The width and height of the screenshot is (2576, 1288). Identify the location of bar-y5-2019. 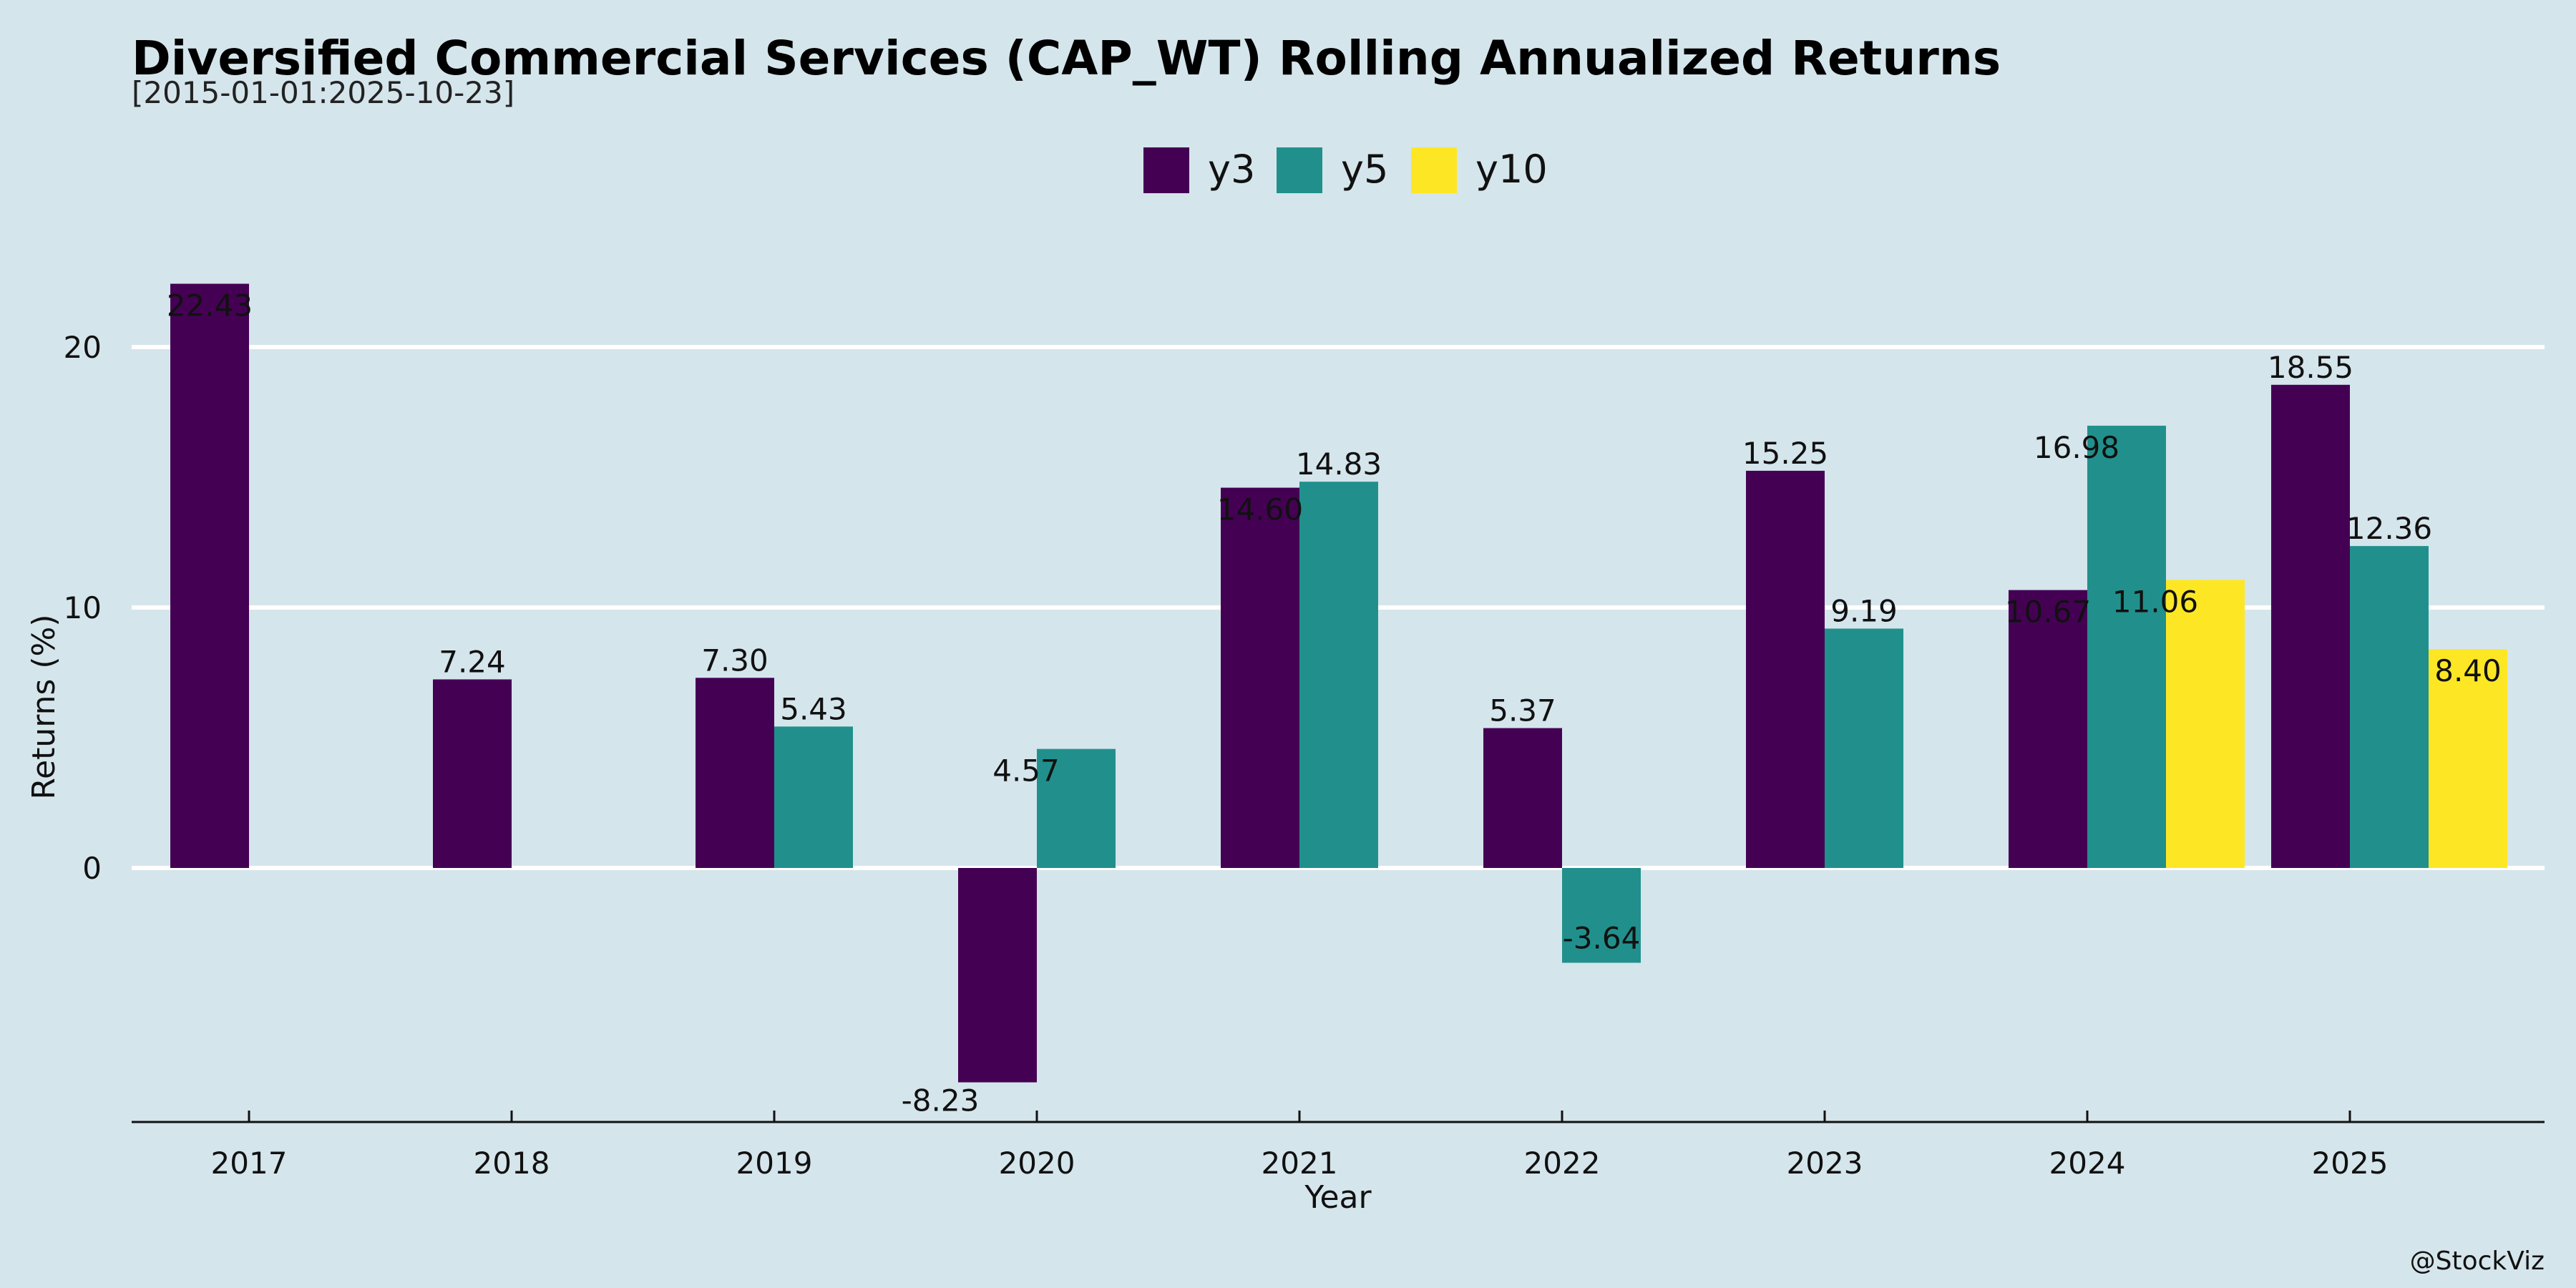
(813, 797).